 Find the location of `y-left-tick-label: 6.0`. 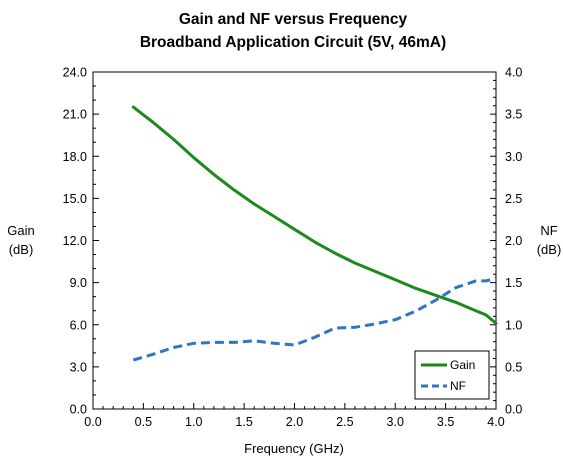

y-left-tick-label: 6.0 is located at coordinates (78, 325).